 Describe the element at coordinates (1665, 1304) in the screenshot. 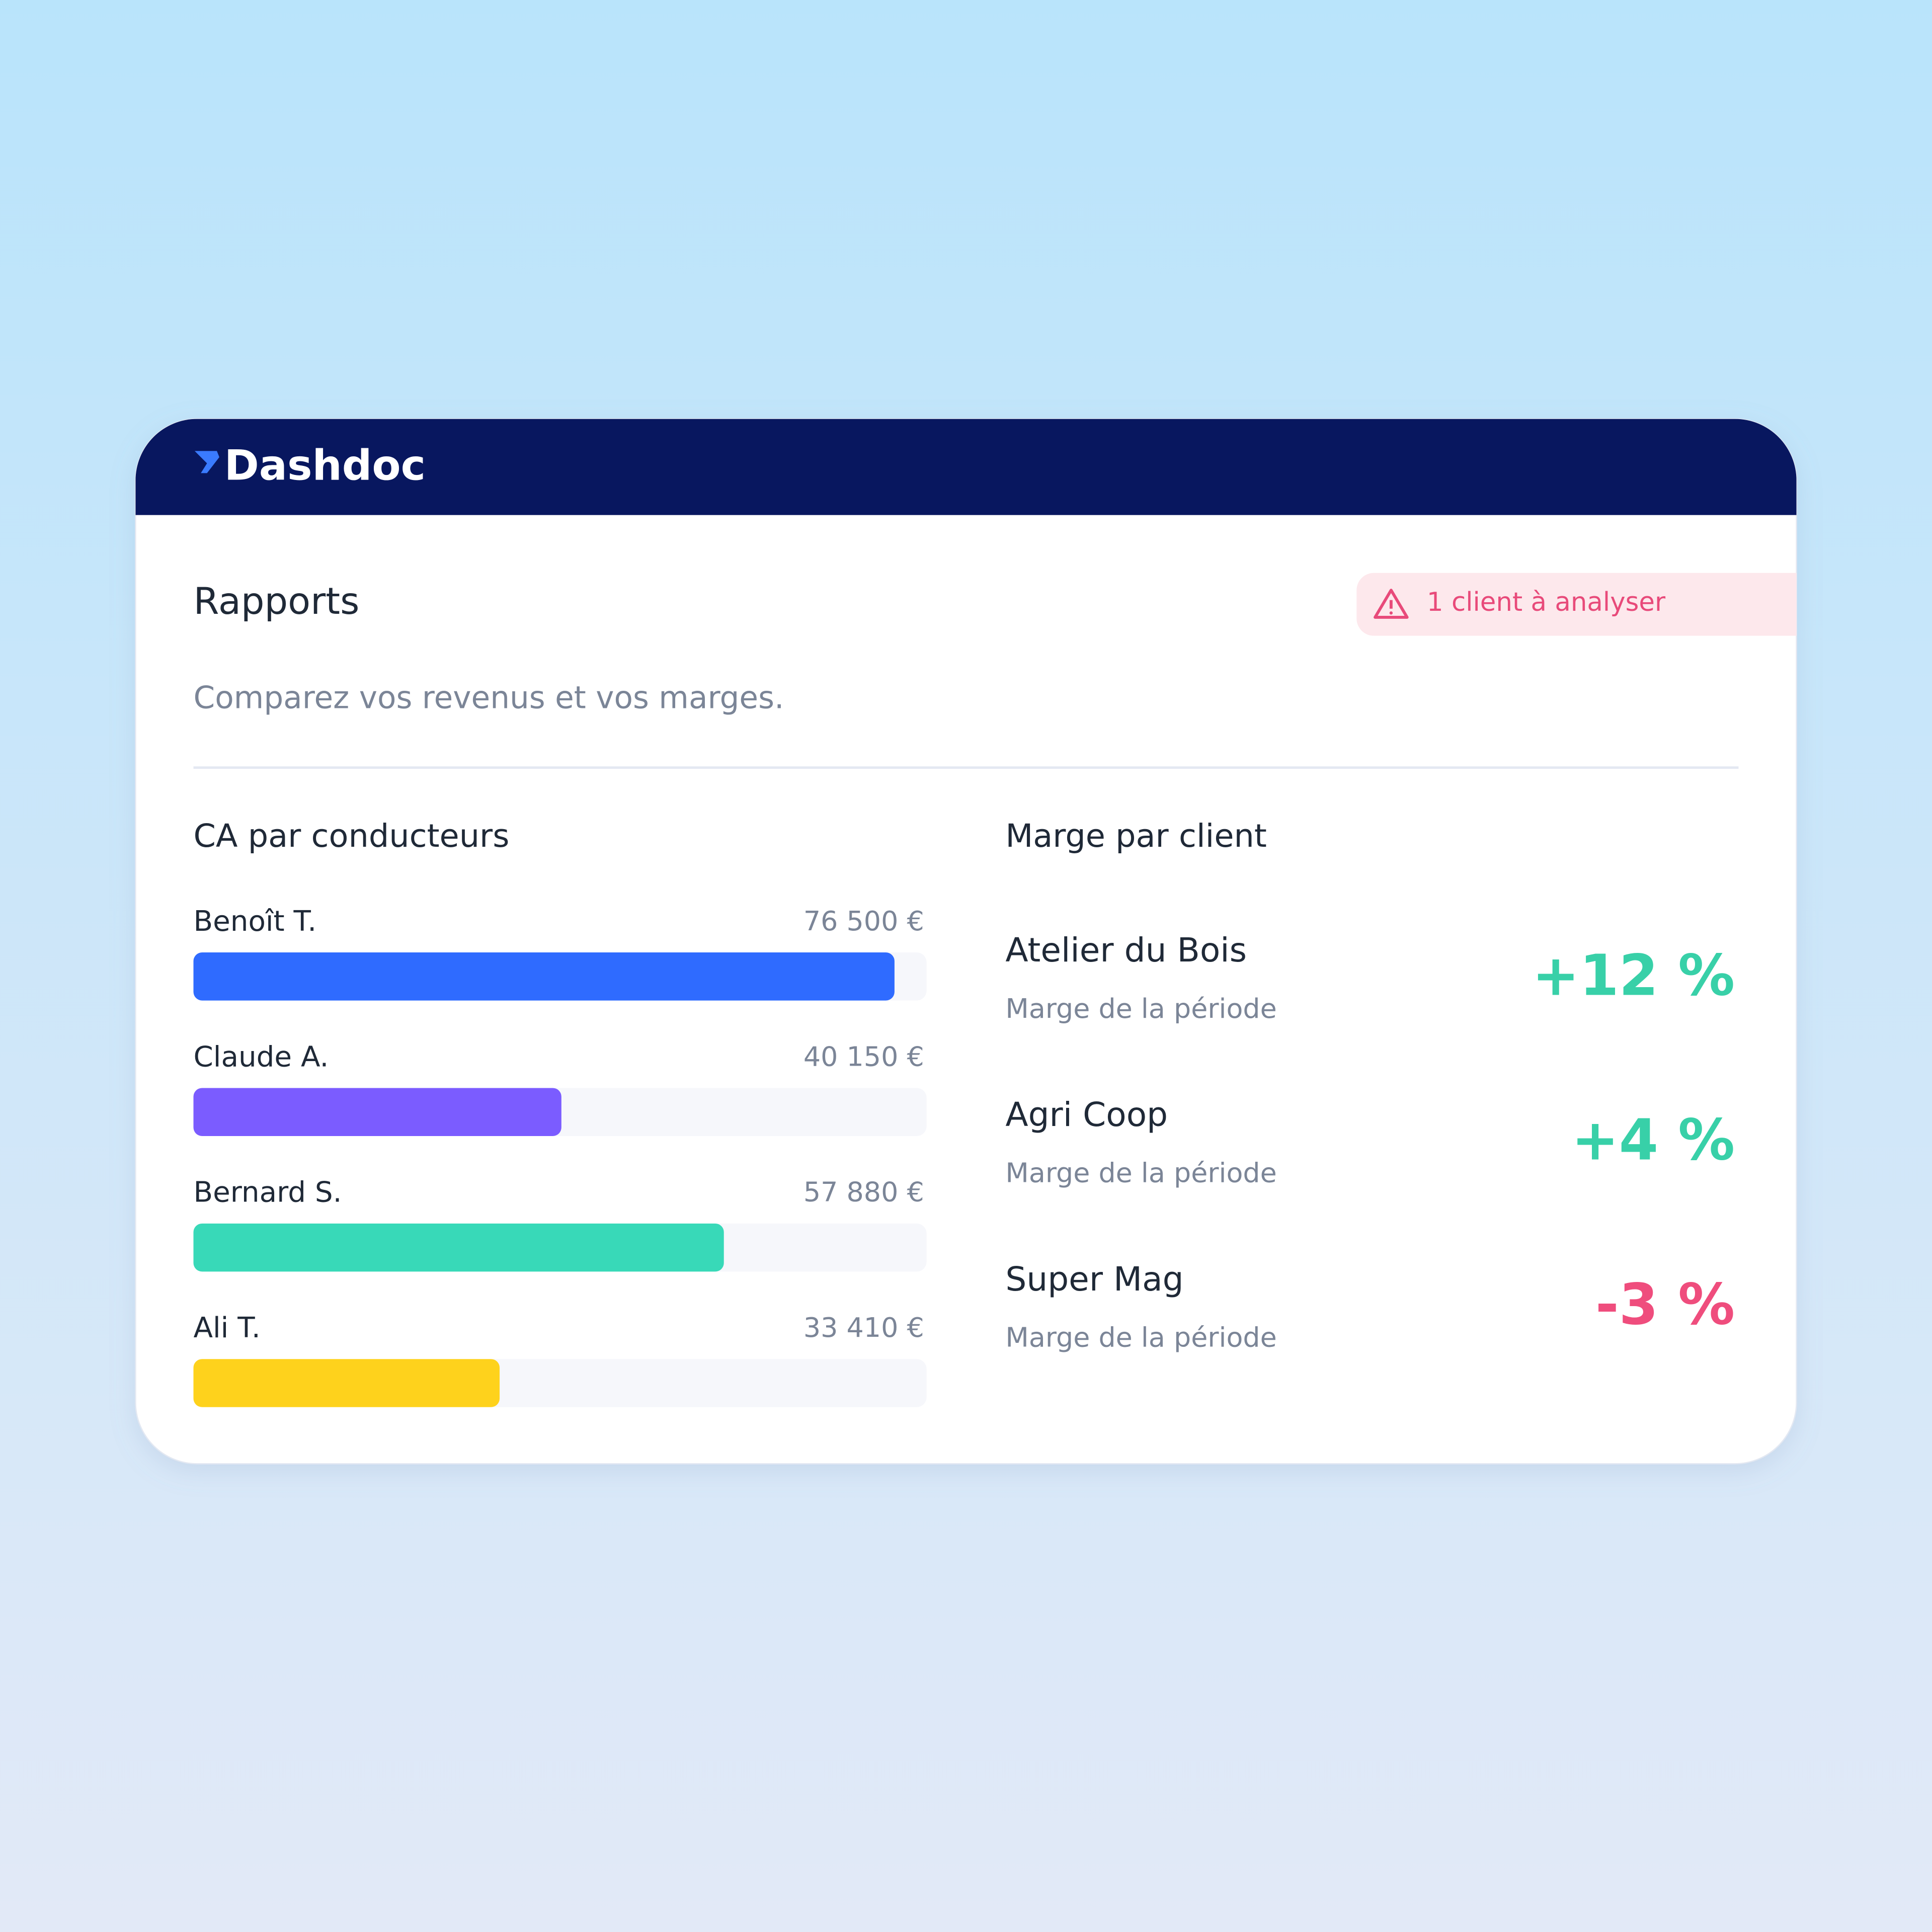

I see `client-margin: -3 %` at that location.